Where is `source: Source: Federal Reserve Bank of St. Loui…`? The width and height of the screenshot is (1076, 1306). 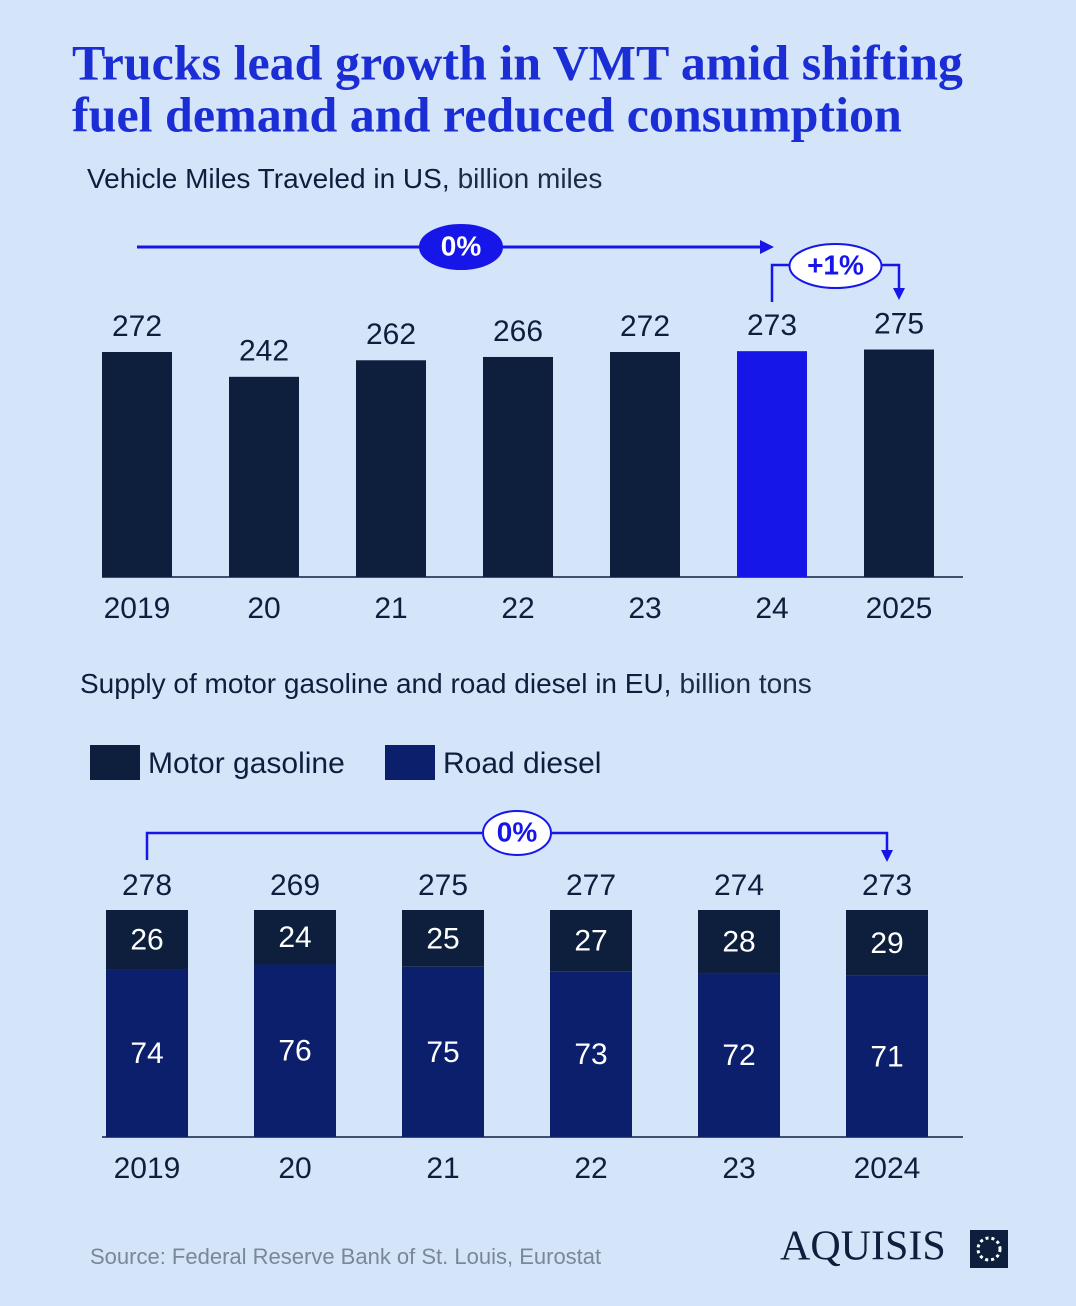
source: Source: Federal Reserve Bank of St. Loui… is located at coordinates (345, 1256).